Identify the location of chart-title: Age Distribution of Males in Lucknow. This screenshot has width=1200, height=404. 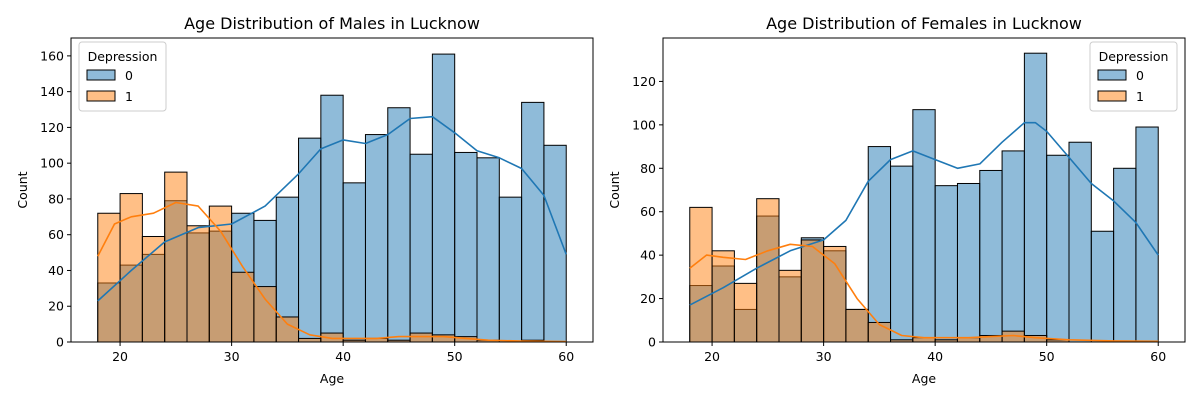
(332, 23).